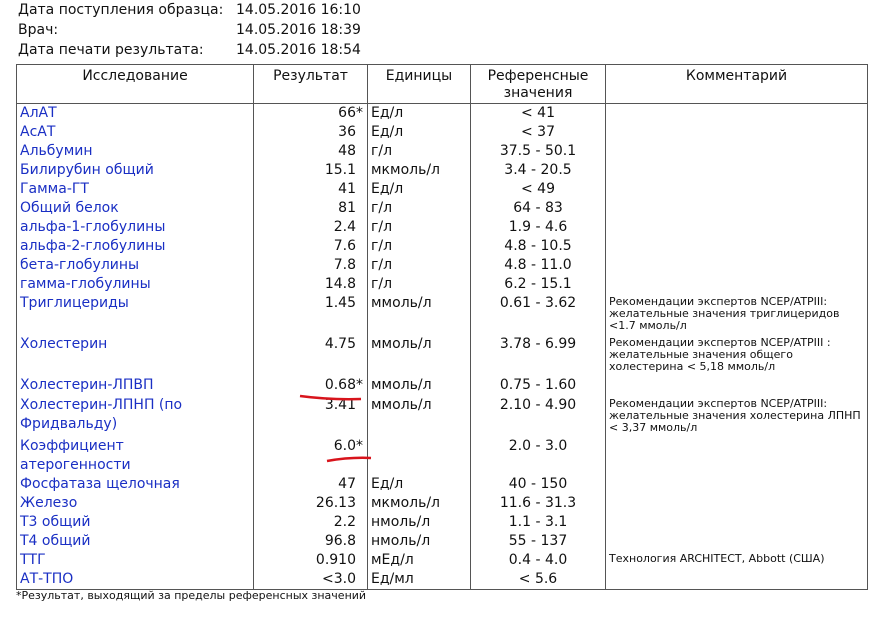 The height and width of the screenshot is (620, 889). I want to click on result-value: 0.68, so click(340, 385).